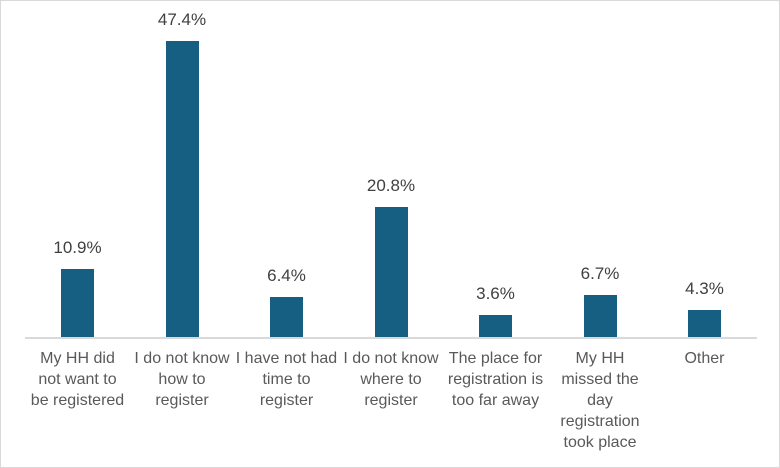 The height and width of the screenshot is (468, 780). I want to click on category-label: The place for registration is too far away, so click(495, 379).